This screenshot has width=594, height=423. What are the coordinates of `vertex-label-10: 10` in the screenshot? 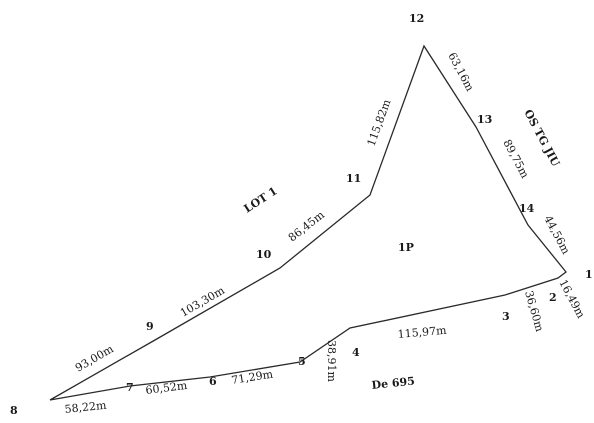 It's located at (264, 254).